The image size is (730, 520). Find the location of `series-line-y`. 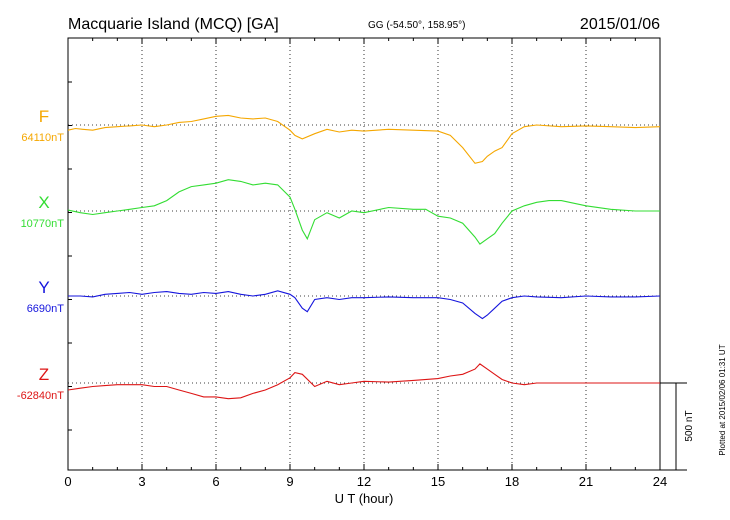

series-line-y is located at coordinates (364, 305).